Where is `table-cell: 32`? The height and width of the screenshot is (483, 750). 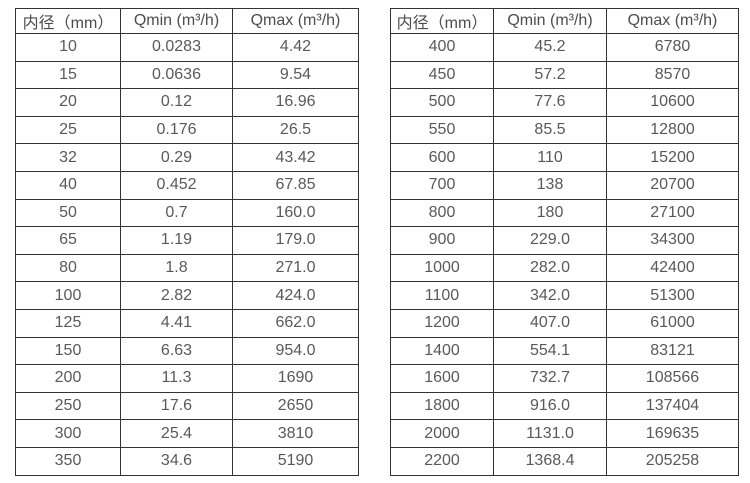
table-cell: 32 is located at coordinates (68, 157).